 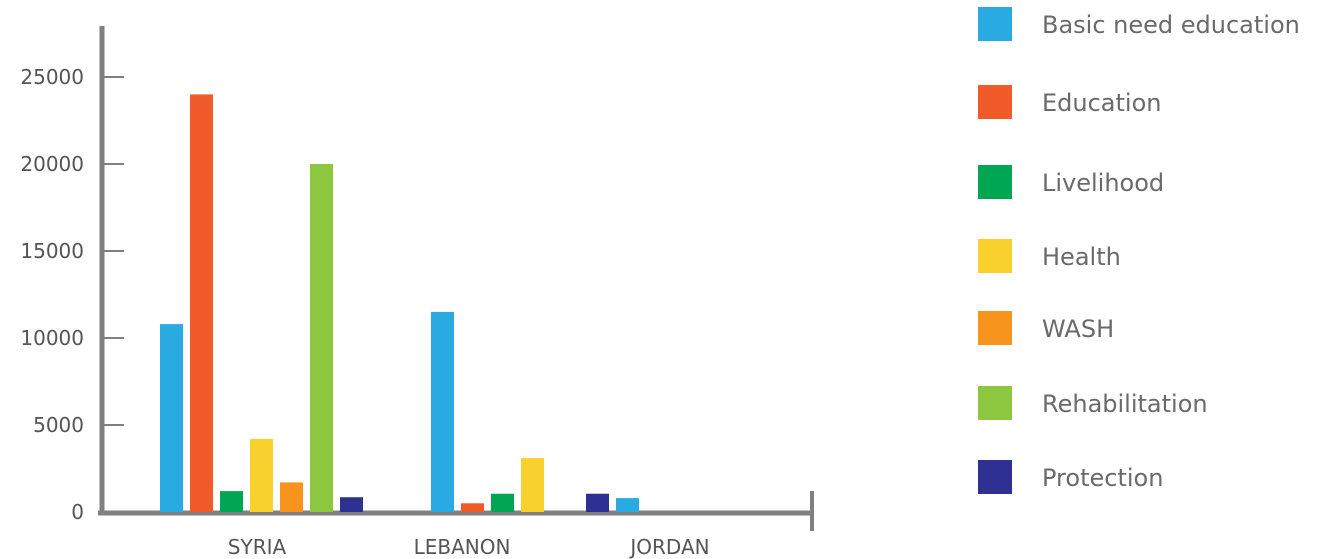 What do you see at coordinates (1101, 103) in the screenshot?
I see `legend-label: Education` at bounding box center [1101, 103].